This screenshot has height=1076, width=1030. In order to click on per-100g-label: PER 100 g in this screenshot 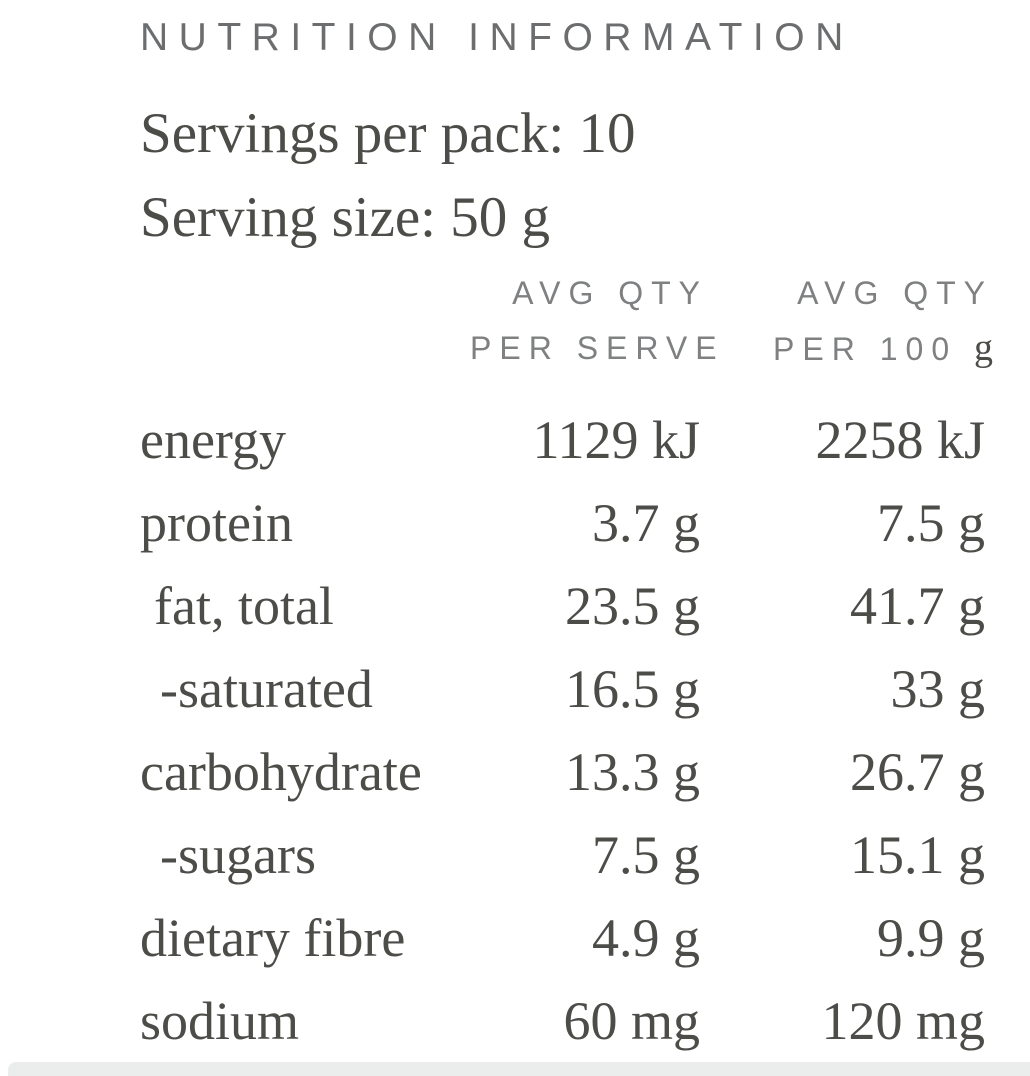, I will do `click(846, 349)`.